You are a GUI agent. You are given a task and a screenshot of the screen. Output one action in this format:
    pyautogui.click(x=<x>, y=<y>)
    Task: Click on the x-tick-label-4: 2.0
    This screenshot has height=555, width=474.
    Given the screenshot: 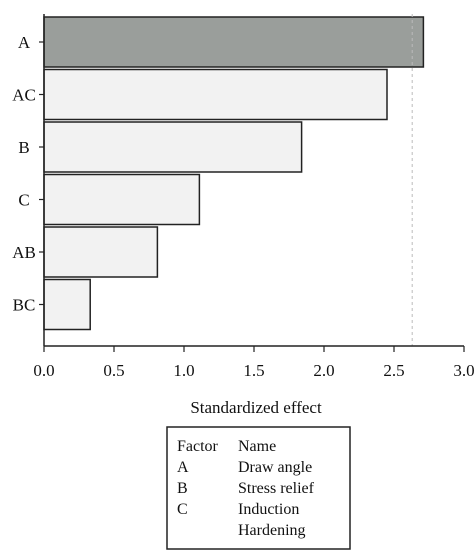 What is the action you would take?
    pyautogui.click(x=323, y=370)
    